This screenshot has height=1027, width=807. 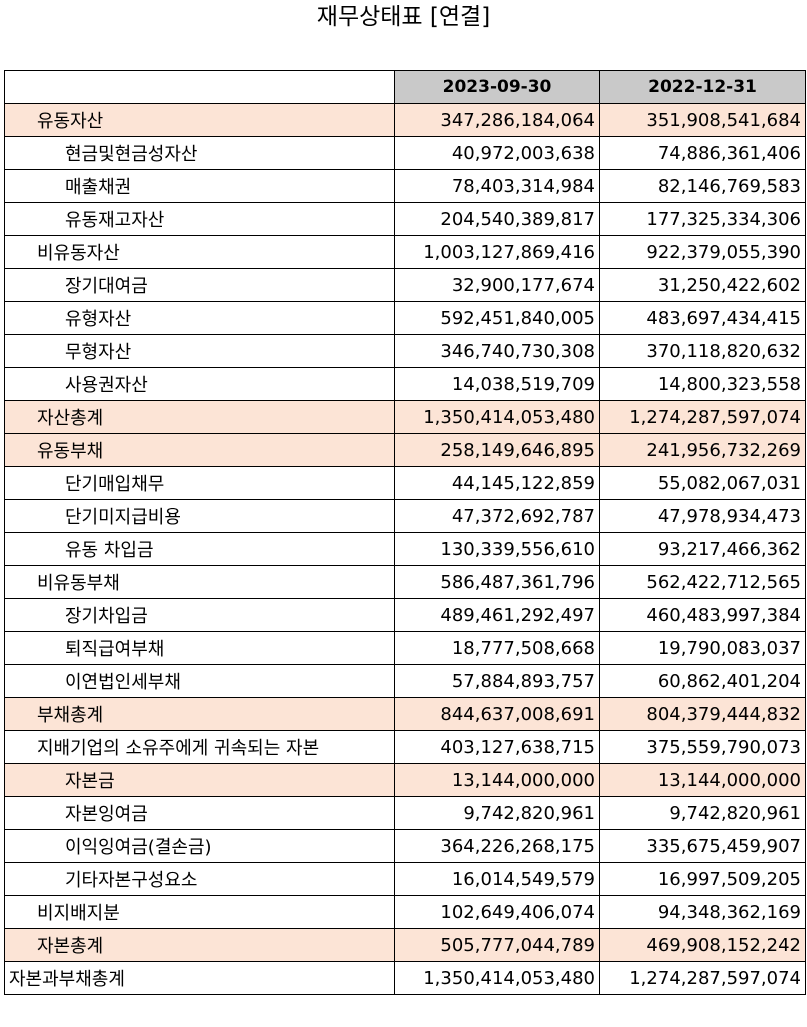 I want to click on table-row: 현금및현금성자산 40,972,003,638 74,886,361,406, so click(x=405, y=153).